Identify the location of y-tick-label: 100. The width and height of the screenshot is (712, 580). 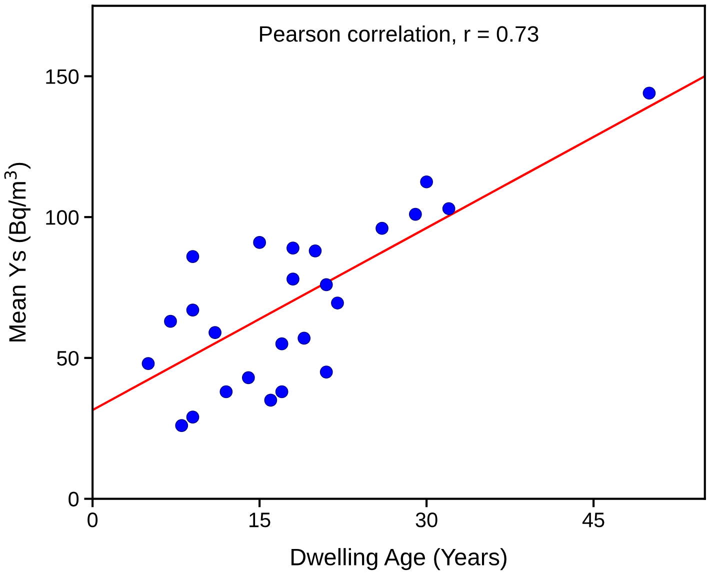
(62, 217).